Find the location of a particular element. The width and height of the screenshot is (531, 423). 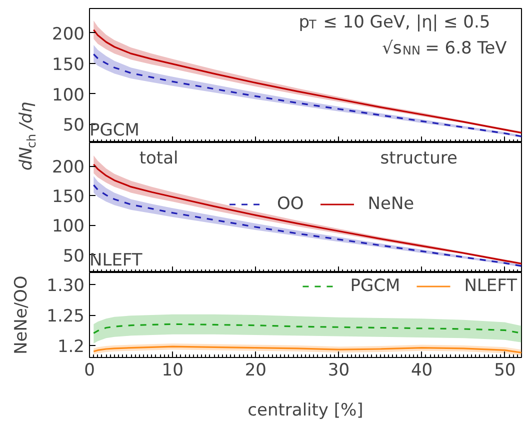

x-tick-label: 30 is located at coordinates (339, 370).